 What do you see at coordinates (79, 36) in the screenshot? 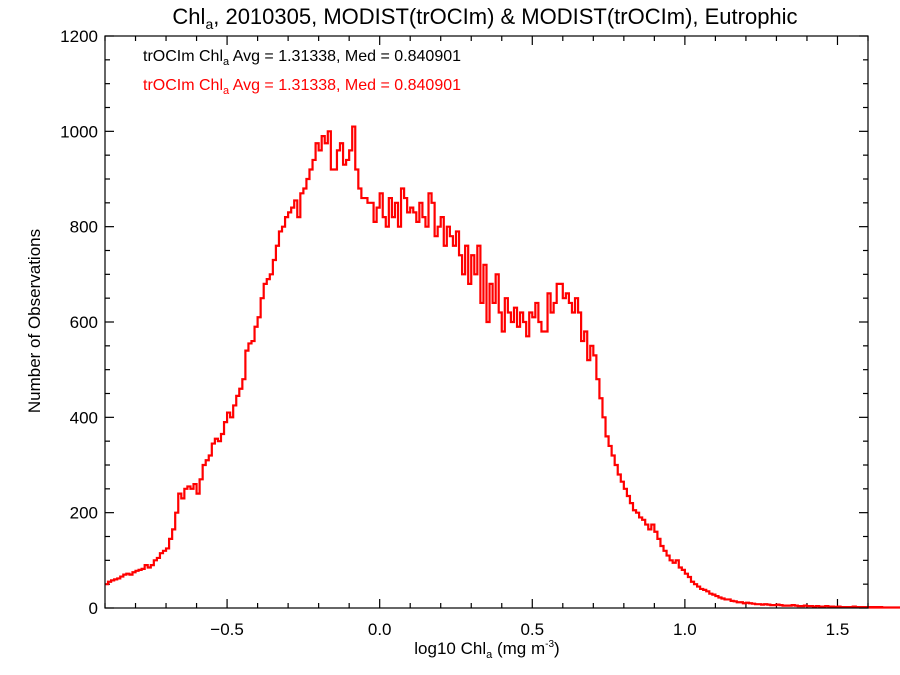
I see `y-tick-label: 1200` at bounding box center [79, 36].